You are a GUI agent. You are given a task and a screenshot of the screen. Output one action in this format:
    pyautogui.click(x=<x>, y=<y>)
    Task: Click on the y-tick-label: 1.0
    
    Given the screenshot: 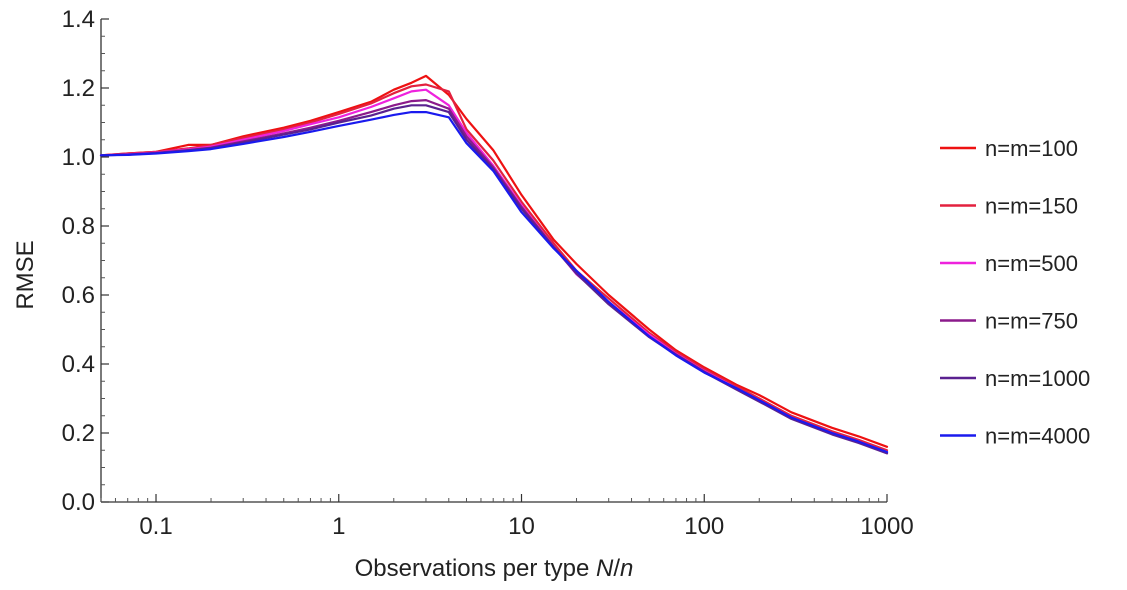 What is the action you would take?
    pyautogui.click(x=78, y=157)
    